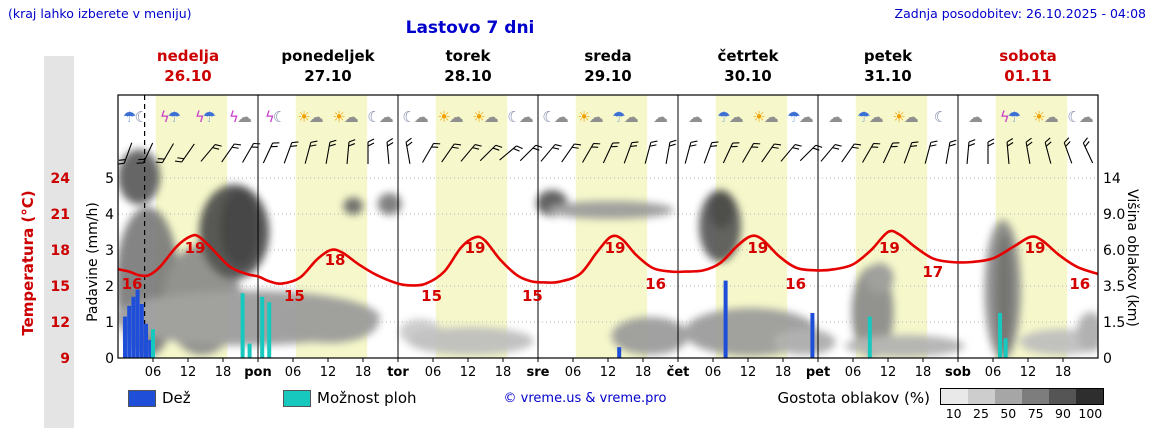 The image size is (1152, 443). Describe the element at coordinates (1114, 215) in the screenshot. I see `svg-text: 9.0` at that location.